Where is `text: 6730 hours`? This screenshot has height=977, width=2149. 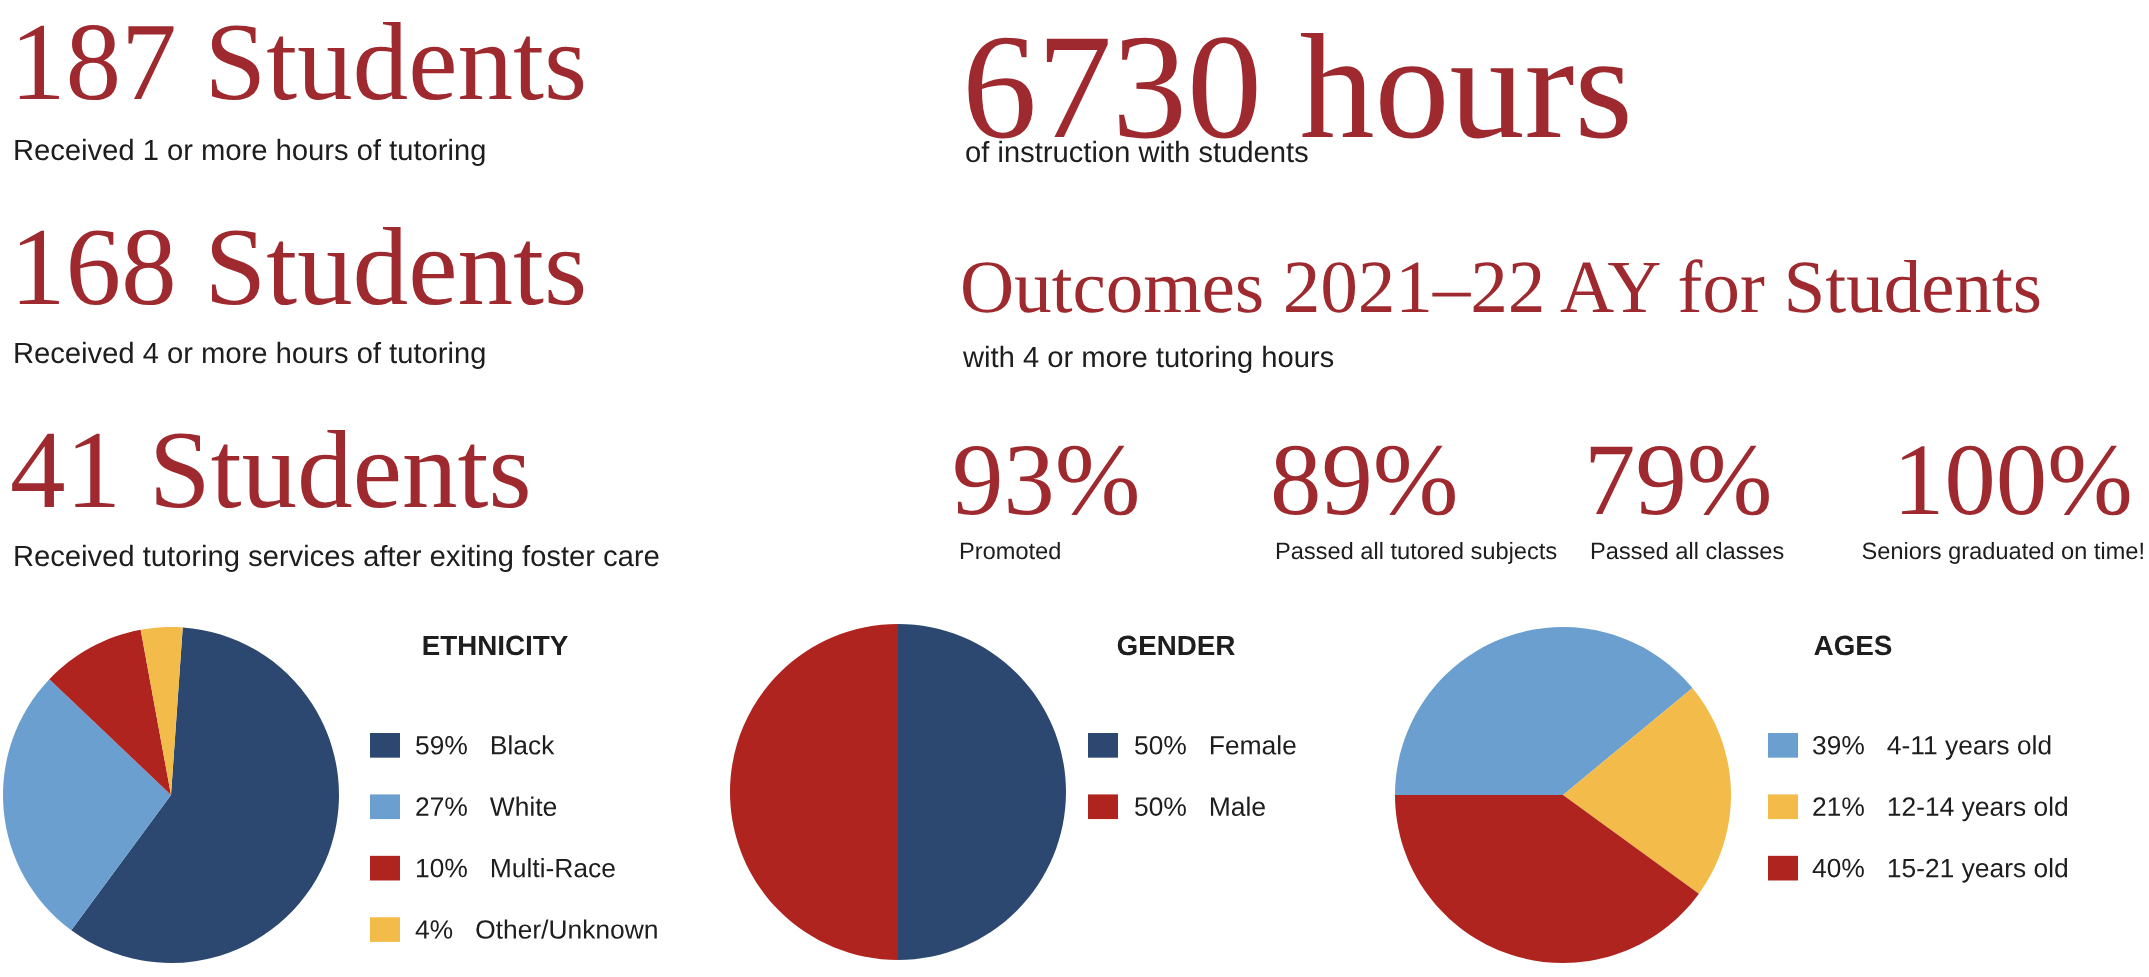 text: 6730 hours is located at coordinates (1298, 85).